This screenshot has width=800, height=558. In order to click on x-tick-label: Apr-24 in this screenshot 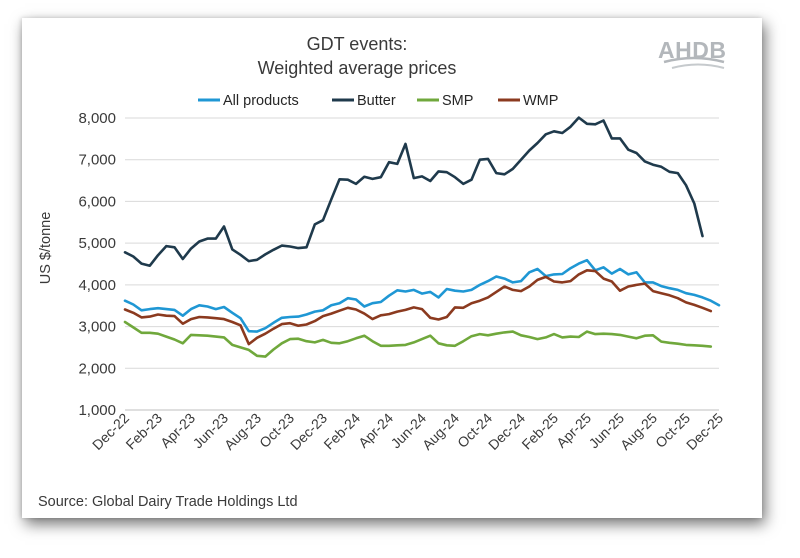, I will do `click(375, 430)`.